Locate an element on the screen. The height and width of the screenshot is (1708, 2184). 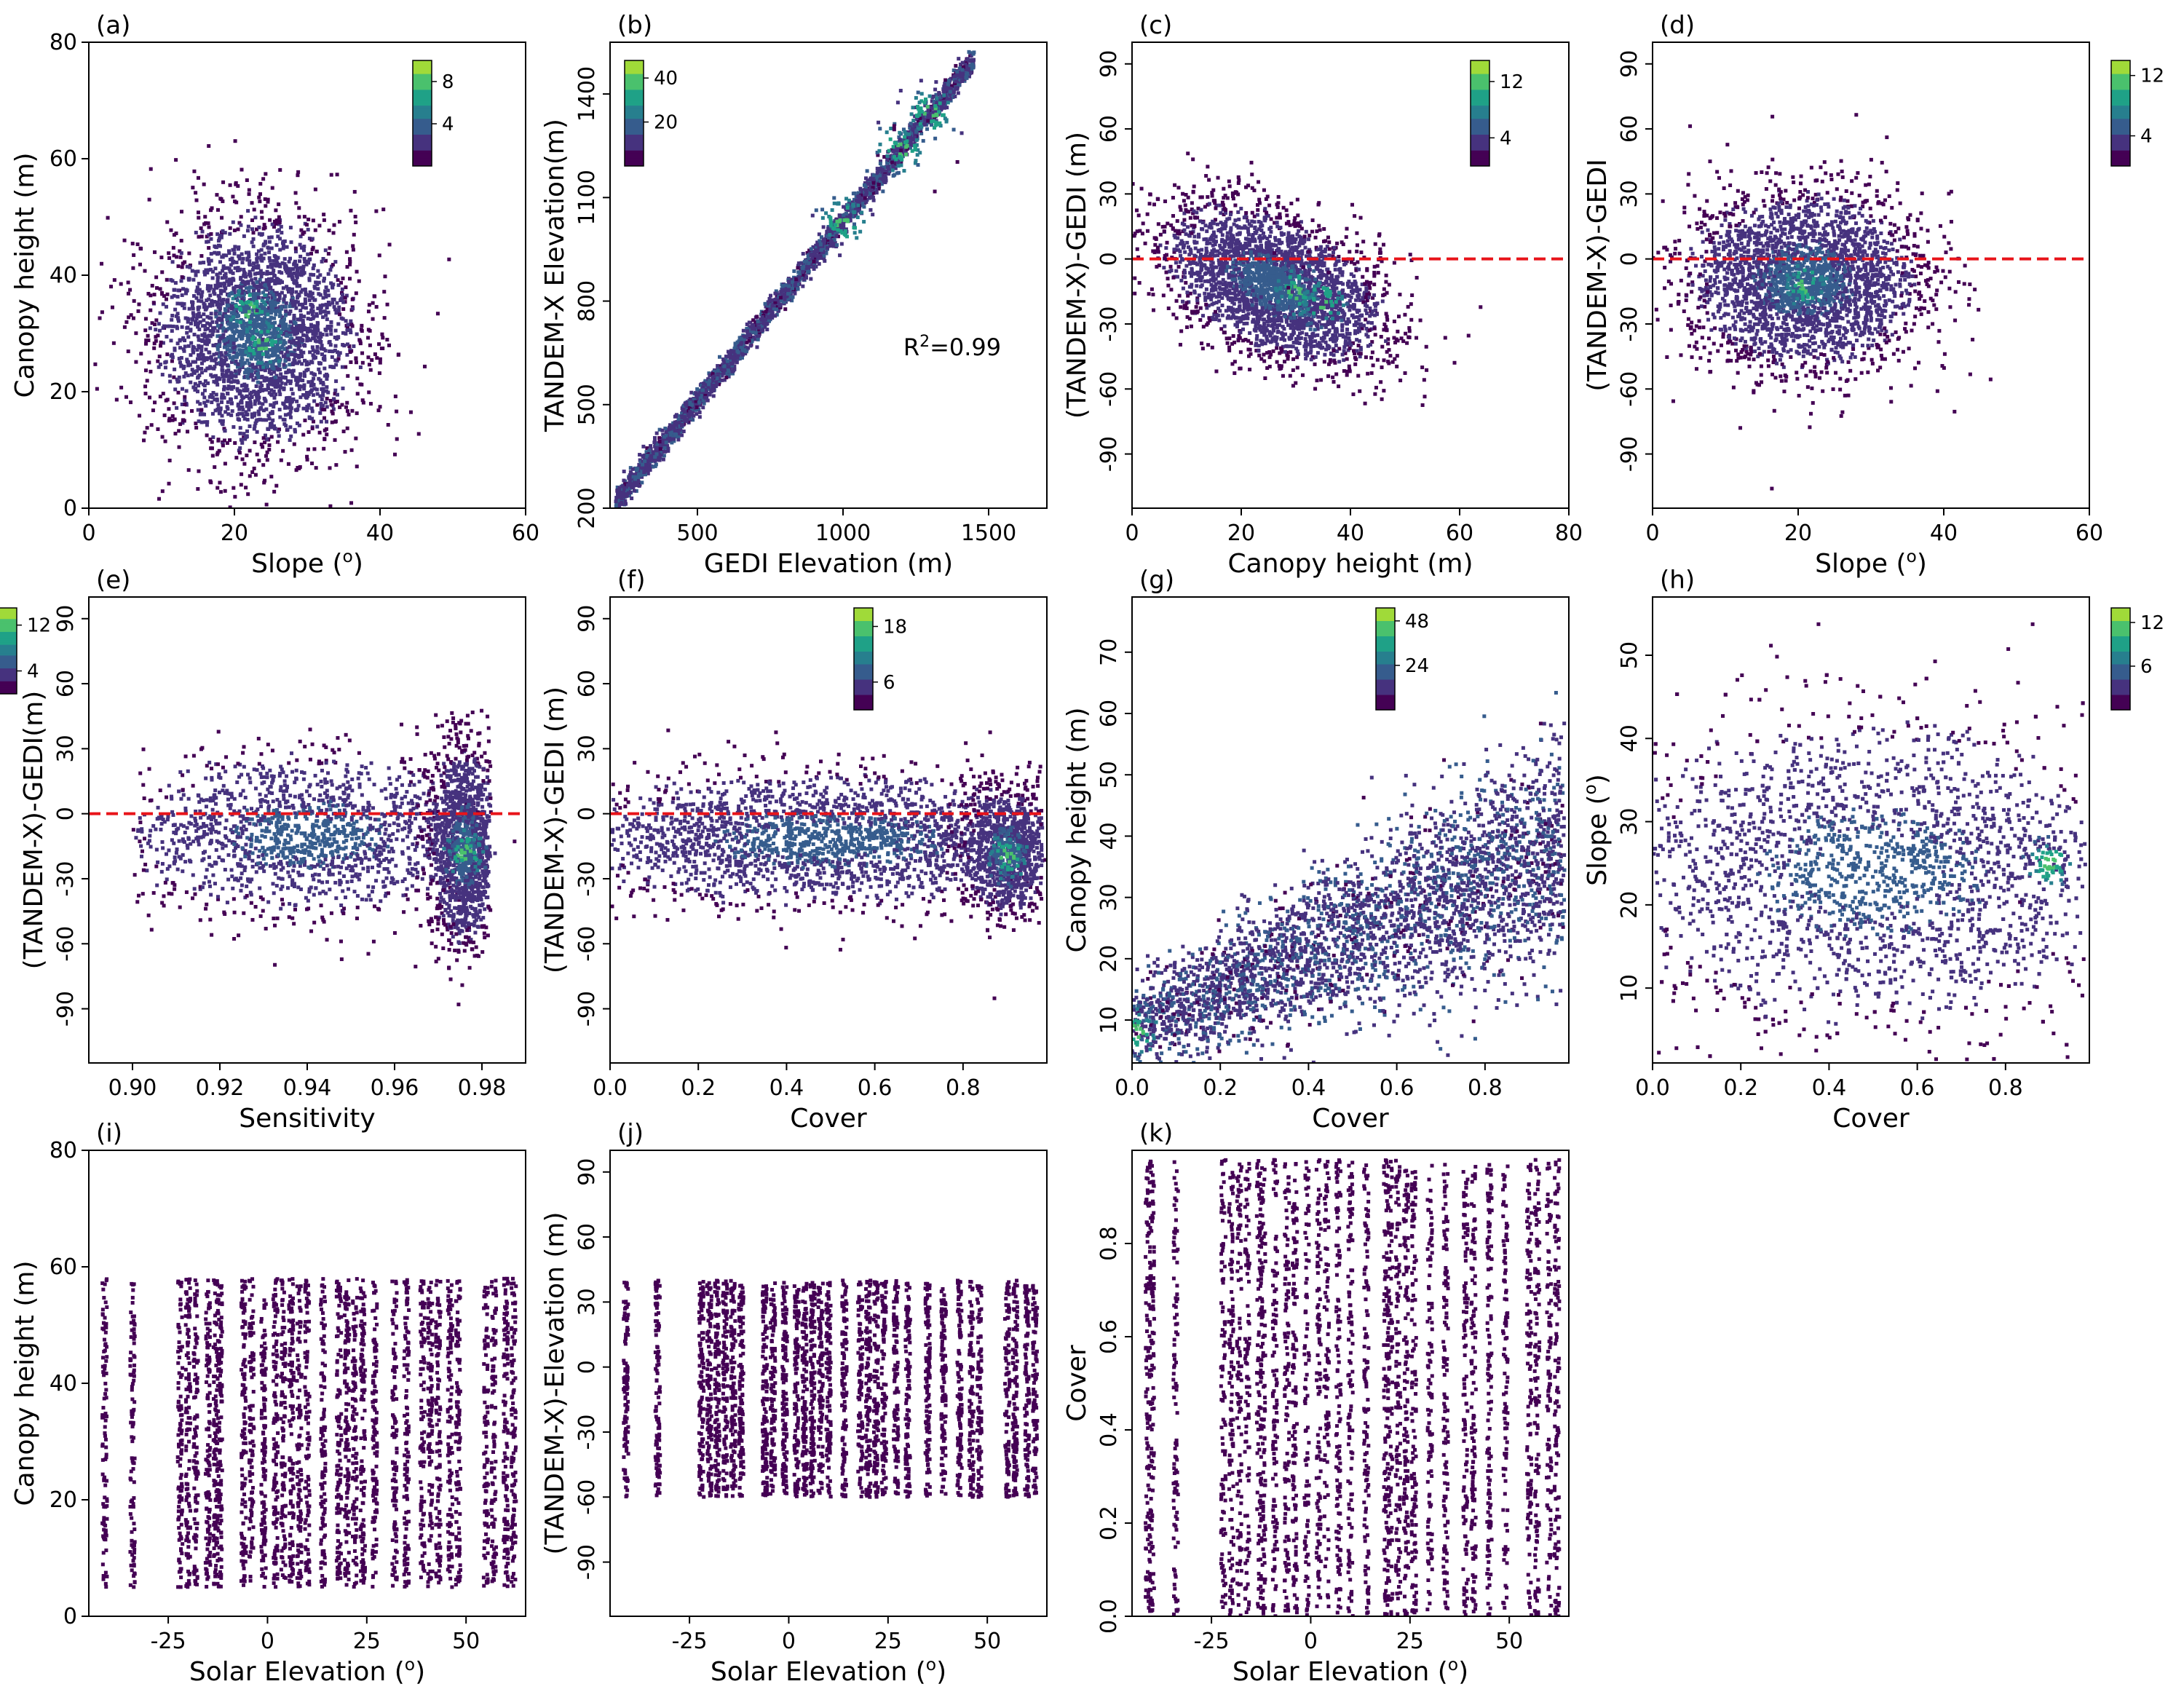
plot-frame is located at coordinates (307, 275).